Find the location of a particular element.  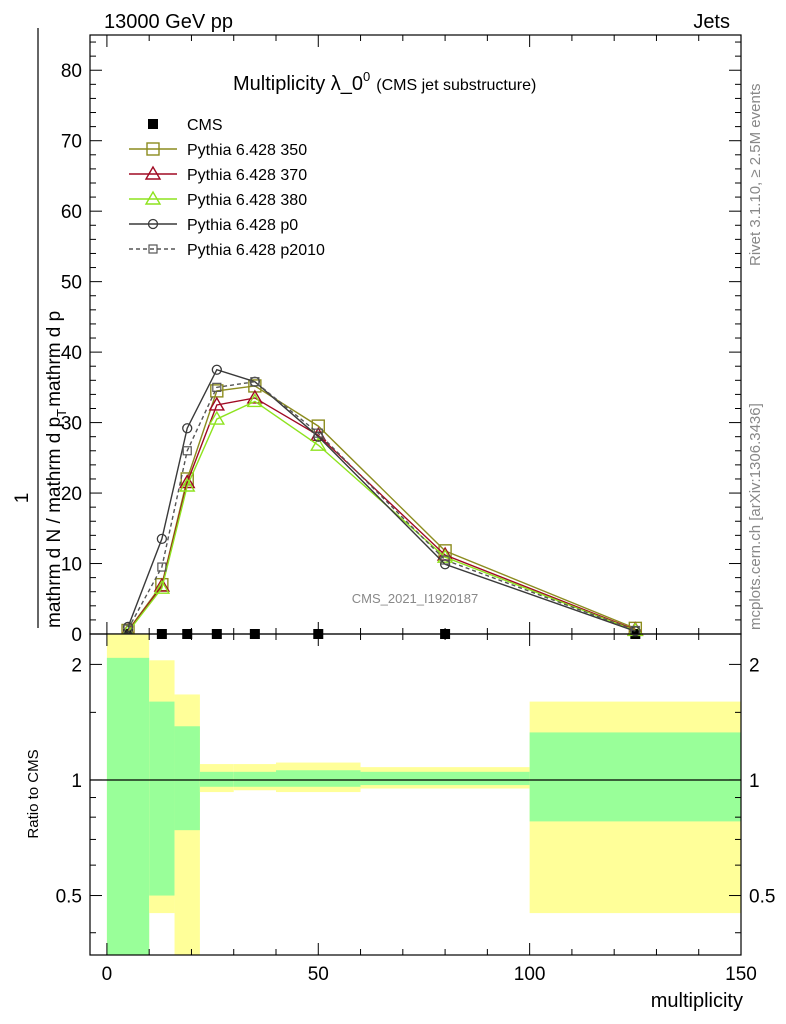

y-tick-label: 40 is located at coordinates (71, 353).